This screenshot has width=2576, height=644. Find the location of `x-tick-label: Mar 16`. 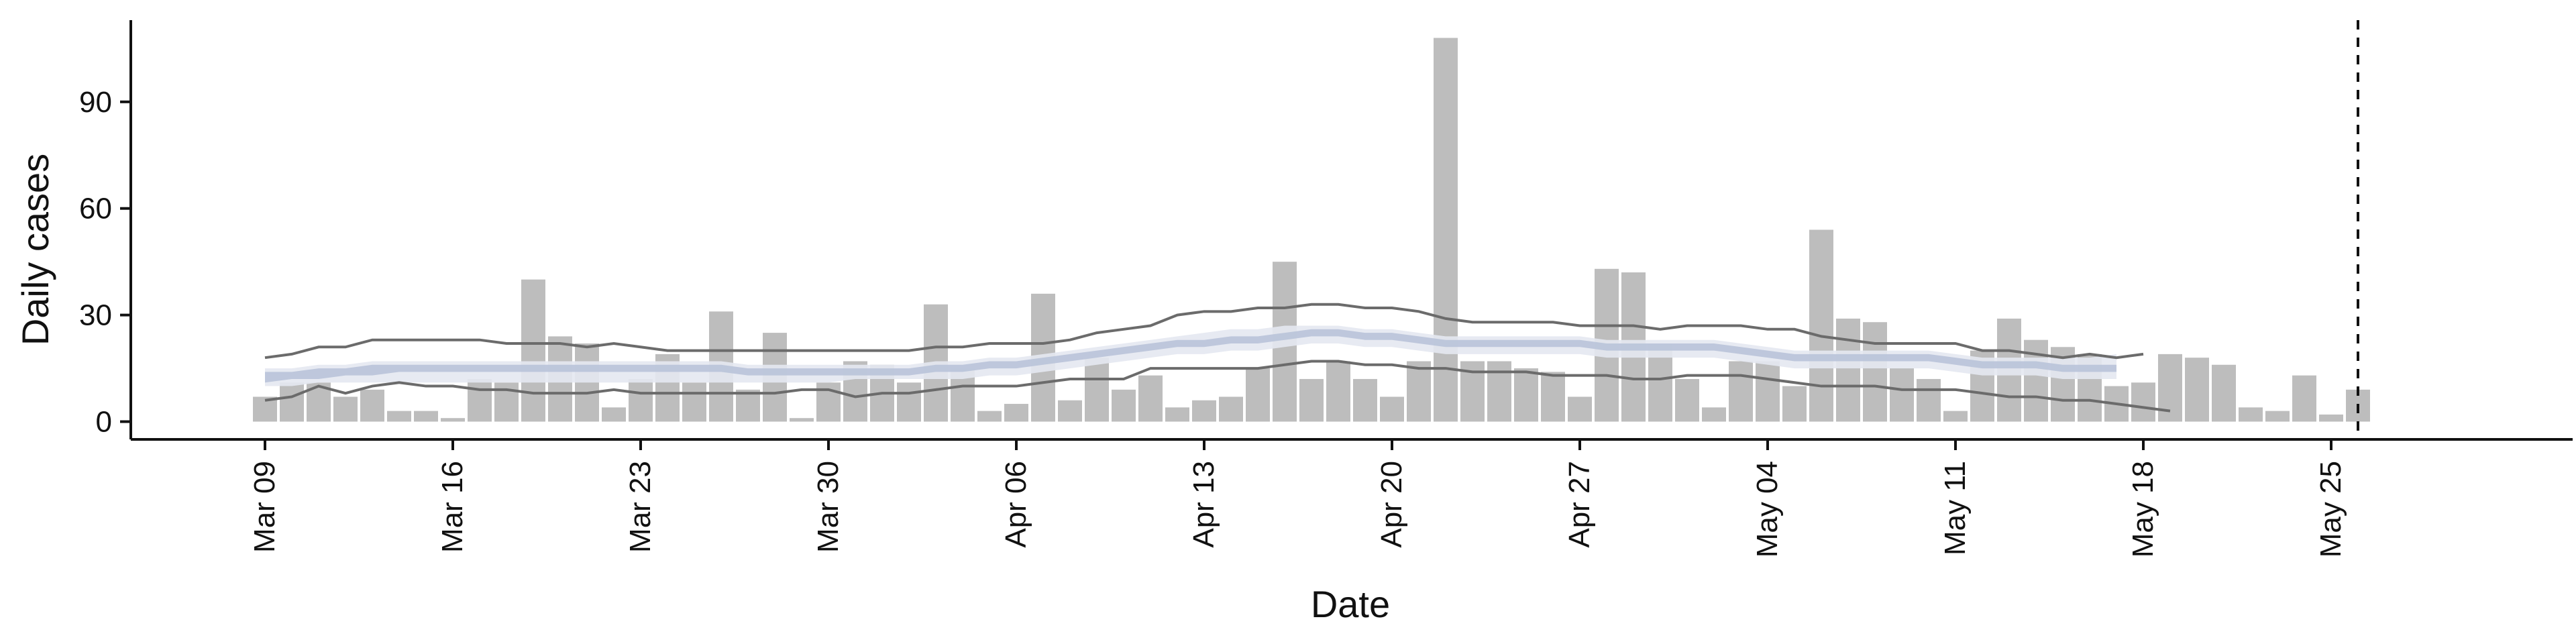

x-tick-label: Mar 16 is located at coordinates (452, 507).